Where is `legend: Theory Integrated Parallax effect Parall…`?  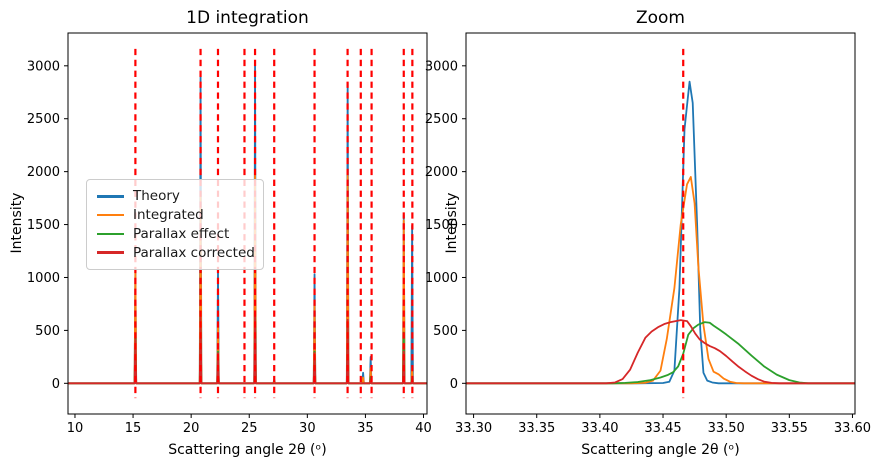 legend: Theory Integrated Parallax effect Parall… is located at coordinates (175, 224).